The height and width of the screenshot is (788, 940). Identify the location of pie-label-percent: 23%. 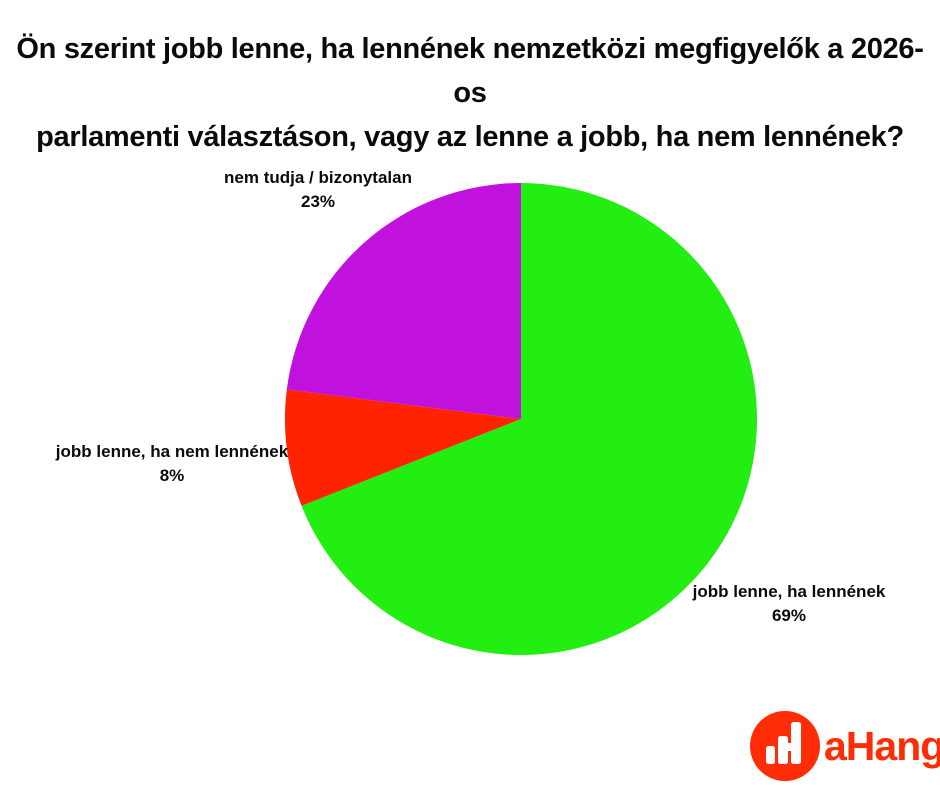
(318, 201).